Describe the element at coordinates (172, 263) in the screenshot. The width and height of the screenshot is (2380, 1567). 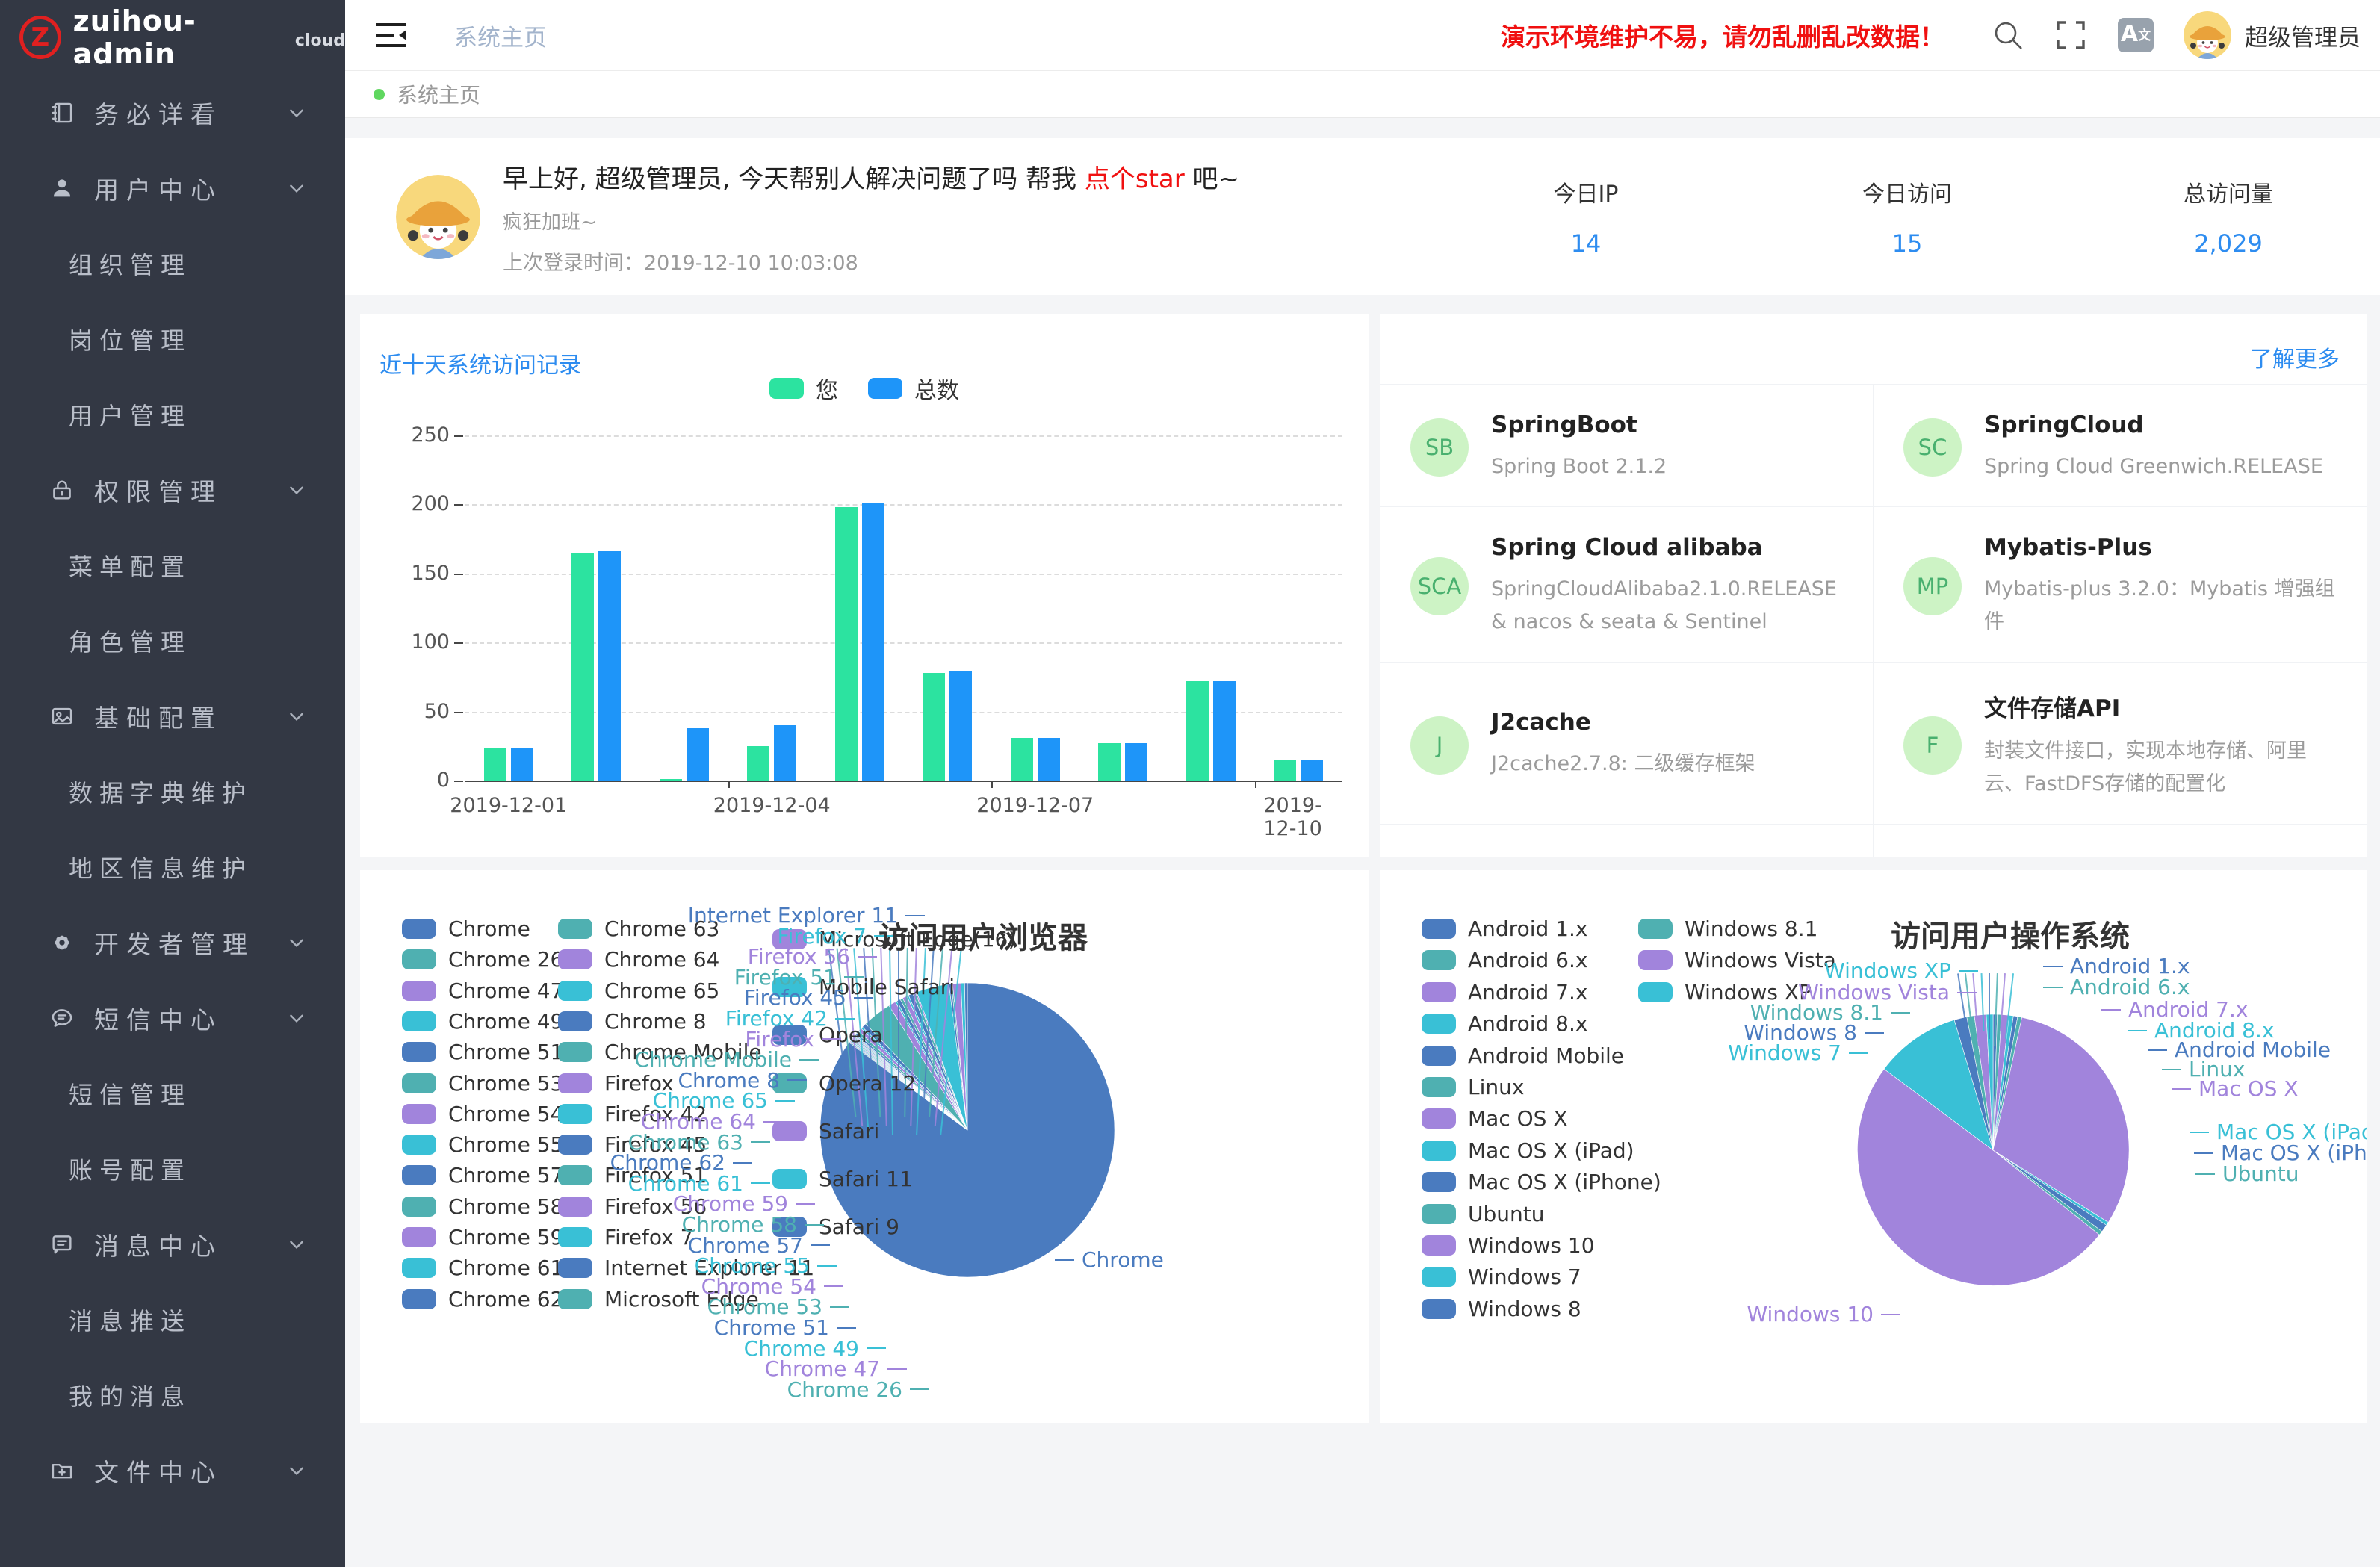
I see `sidebar-subitem: 组织管理` at that location.